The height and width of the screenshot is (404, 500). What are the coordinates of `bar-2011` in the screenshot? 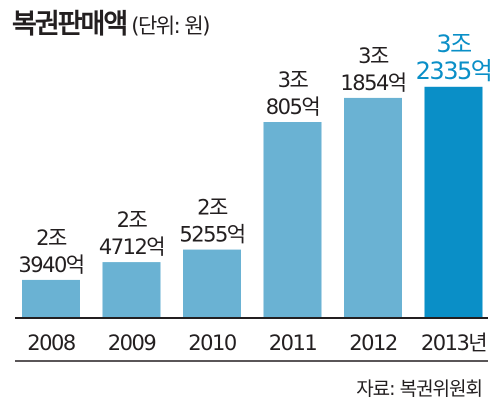 It's located at (292, 220).